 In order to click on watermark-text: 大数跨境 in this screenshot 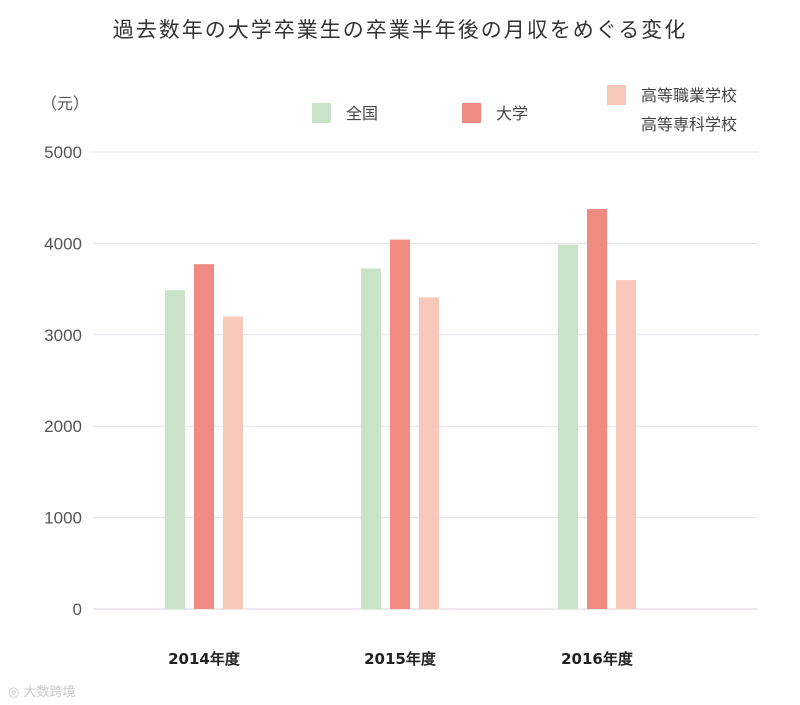, I will do `click(49, 692)`.